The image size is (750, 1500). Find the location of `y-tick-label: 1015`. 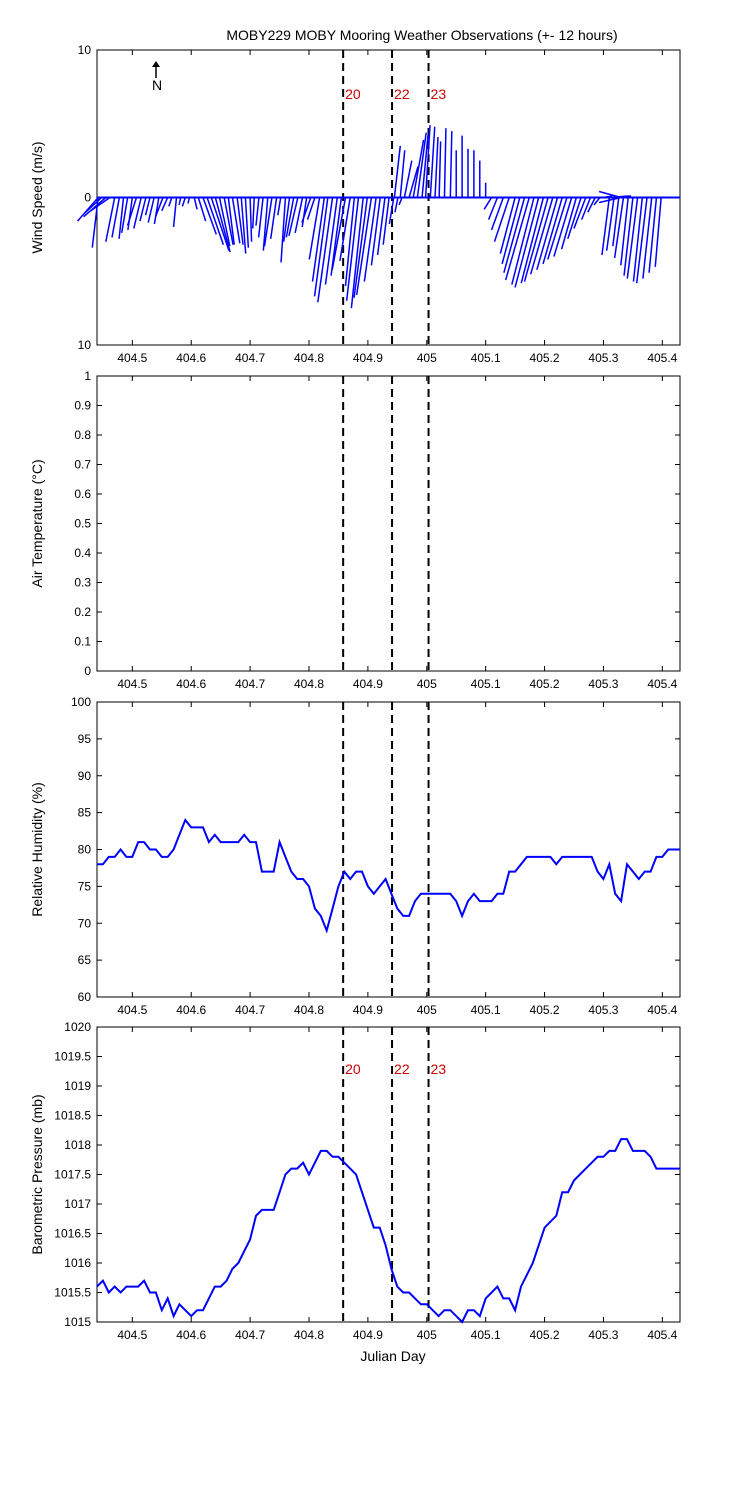

y-tick-label: 1015 is located at coordinates (77, 1322).